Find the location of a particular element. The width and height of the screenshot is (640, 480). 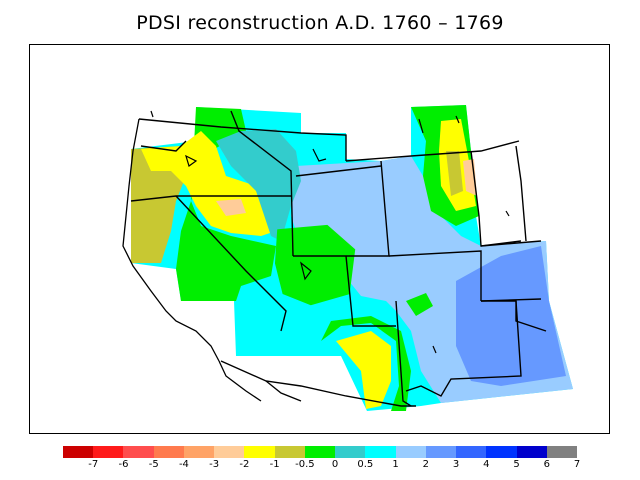

colorbar-tick-label: -4 is located at coordinates (183, 464).